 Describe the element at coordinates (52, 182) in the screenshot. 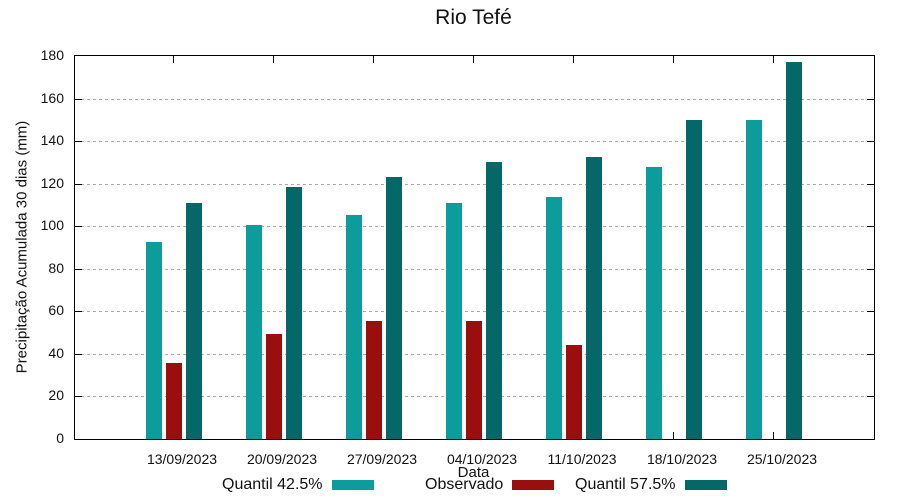

I see `y-tick-label: 120` at that location.